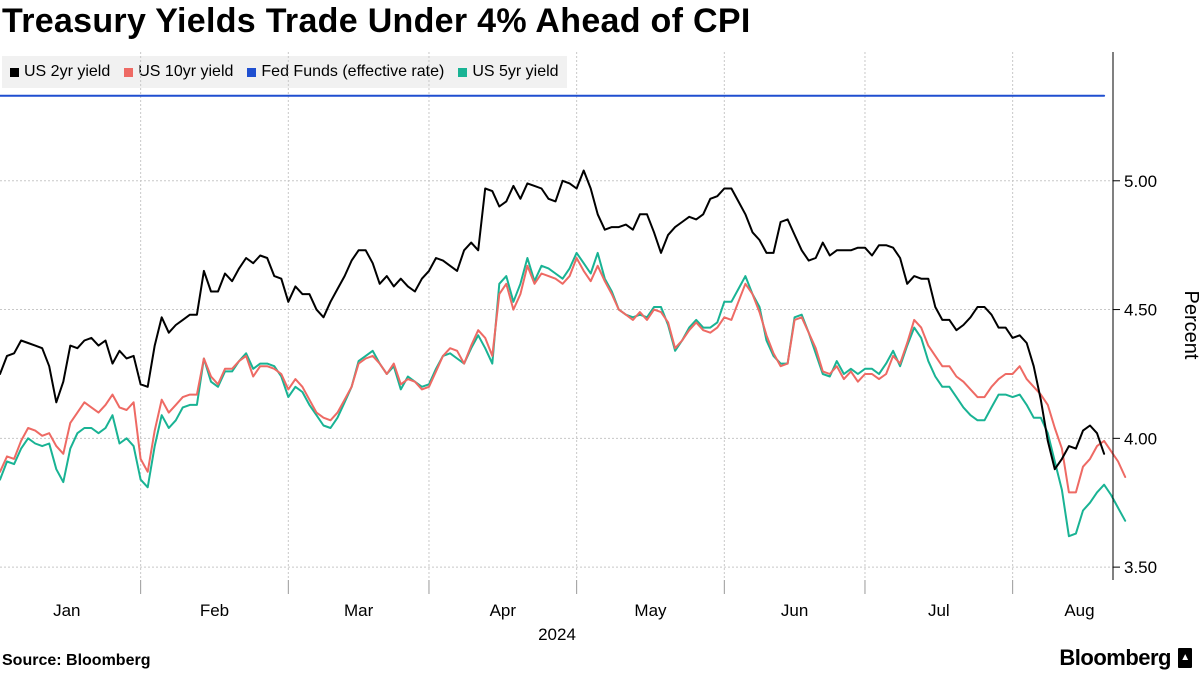 Image resolution: width=1200 pixels, height=675 pixels. What do you see at coordinates (252, 72) in the screenshot?
I see `legend-swatch-fed-funds` at bounding box center [252, 72].